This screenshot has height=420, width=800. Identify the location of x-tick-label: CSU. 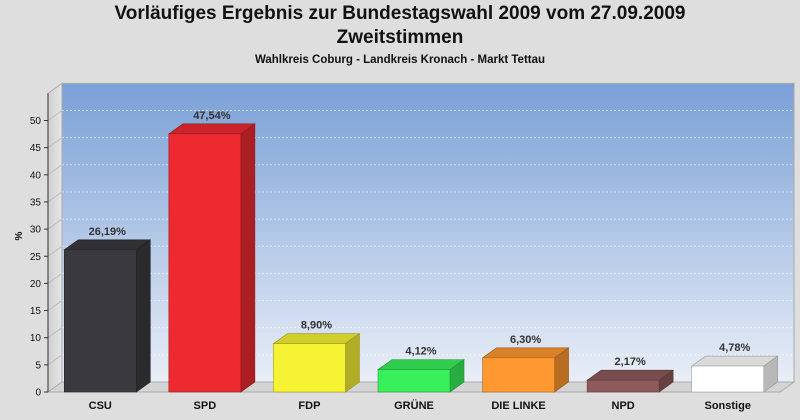
(100, 406).